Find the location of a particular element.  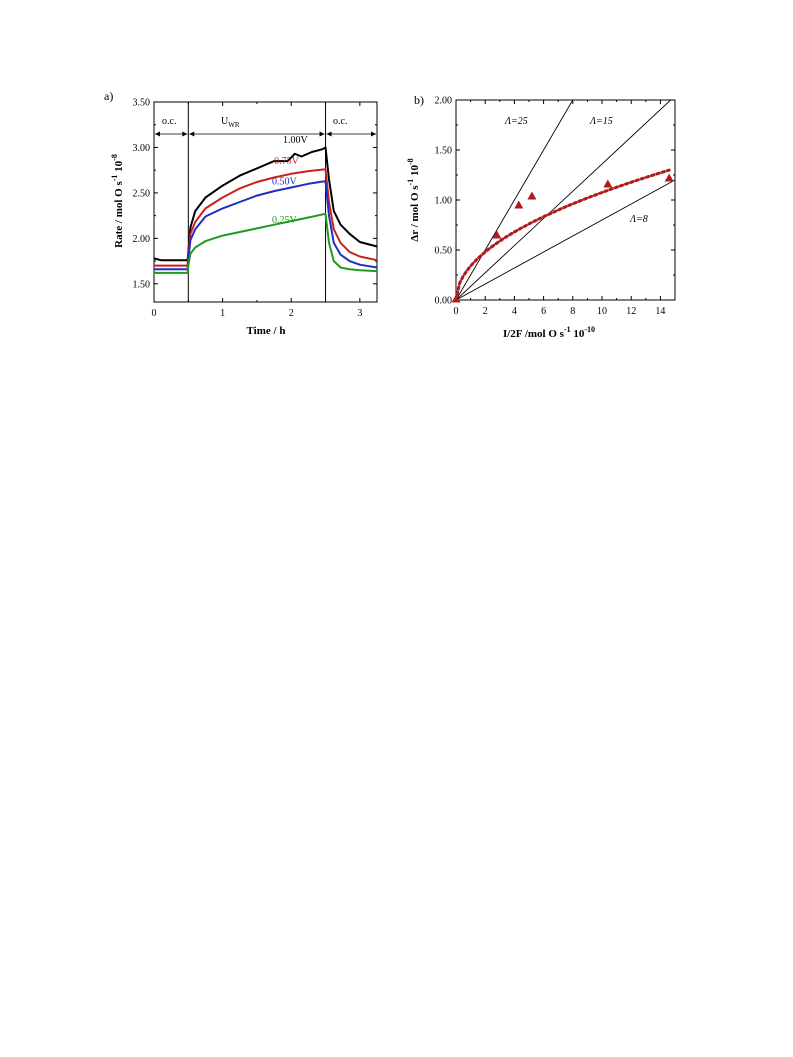

panel-b-ylabel: Δr / mol O s-1 10-8 is located at coordinates (413, 199).